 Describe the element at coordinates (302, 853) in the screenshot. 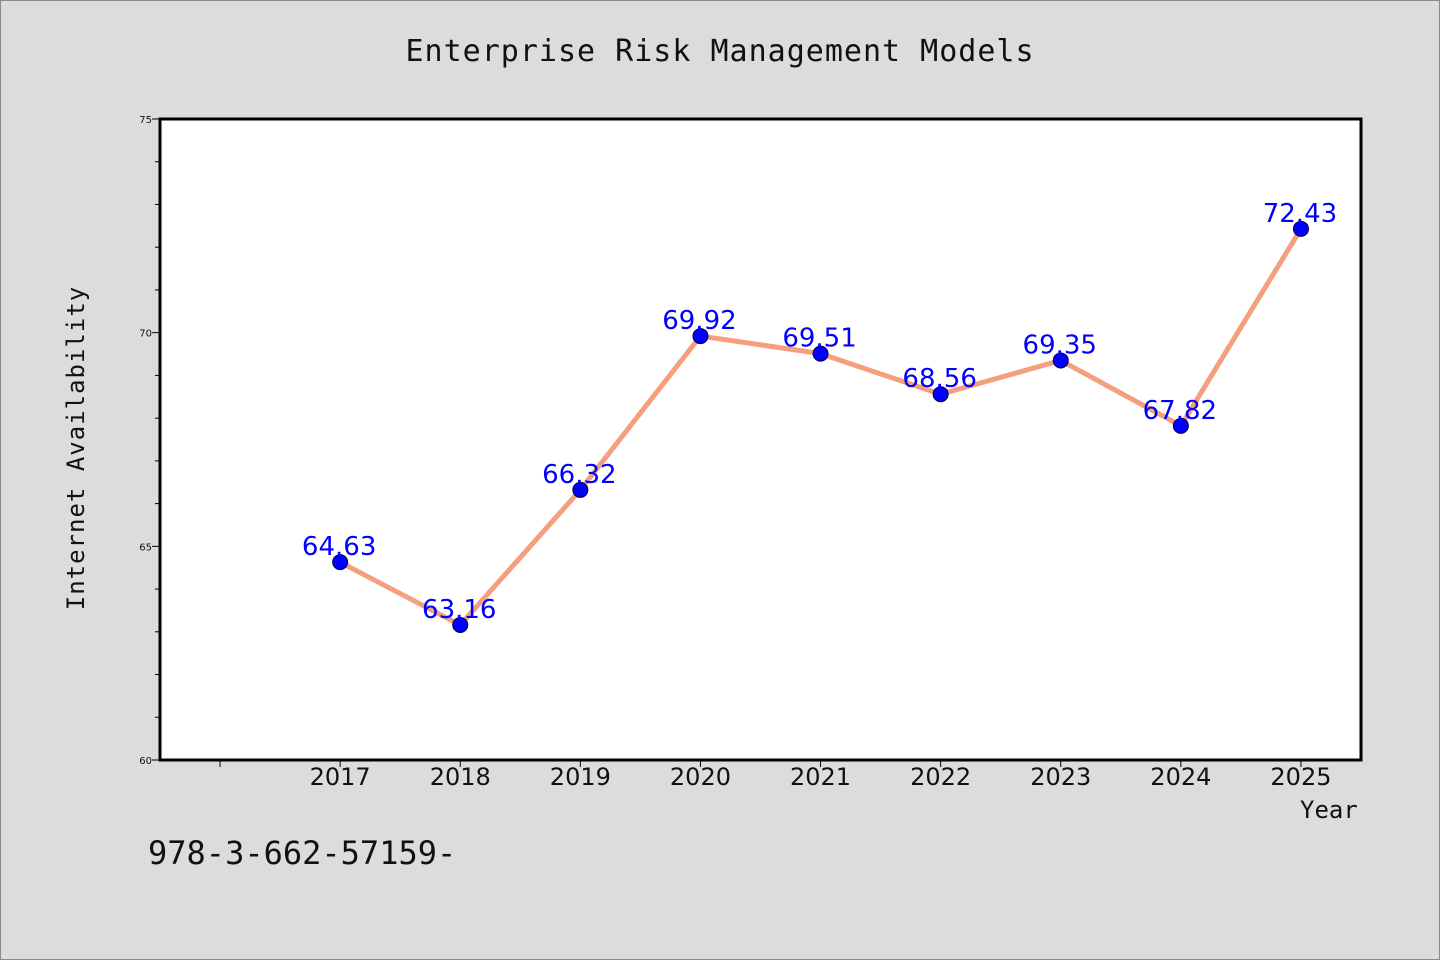

I see `footer-code-text: 978-3-662-57159-` at that location.